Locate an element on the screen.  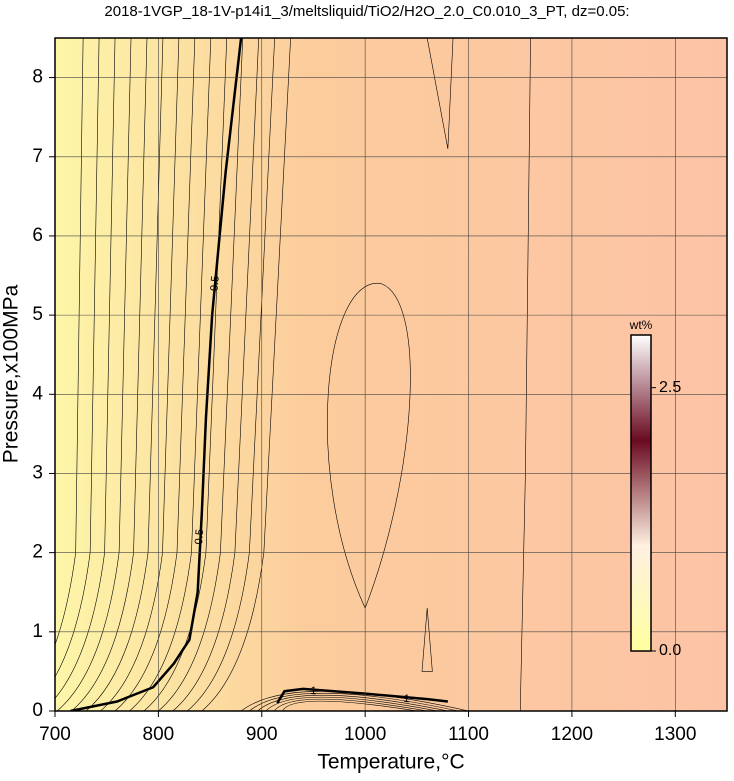
colorbar-tick-label: 2.5 is located at coordinates (670, 387).